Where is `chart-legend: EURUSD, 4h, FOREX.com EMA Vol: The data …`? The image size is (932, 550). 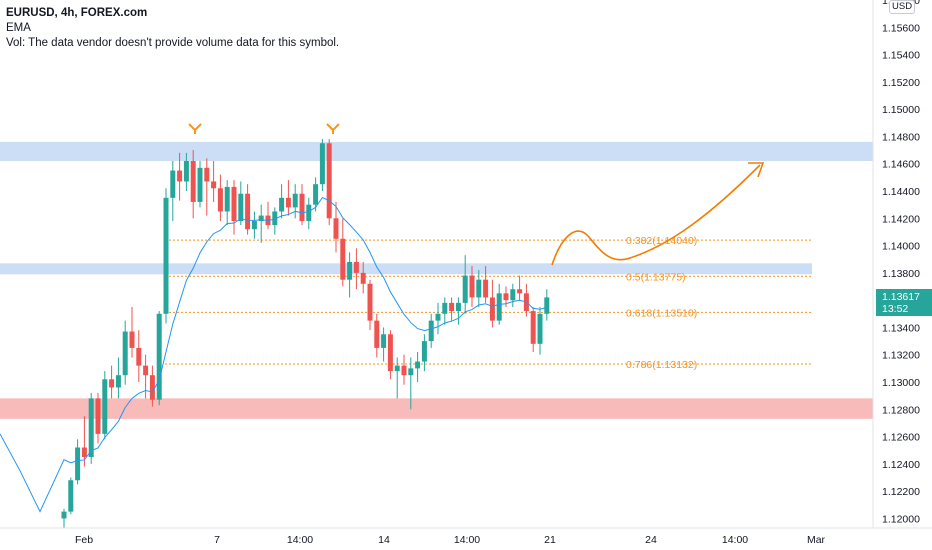
chart-legend: EURUSD, 4h, FOREX.com EMA Vol: The data … is located at coordinates (172, 28).